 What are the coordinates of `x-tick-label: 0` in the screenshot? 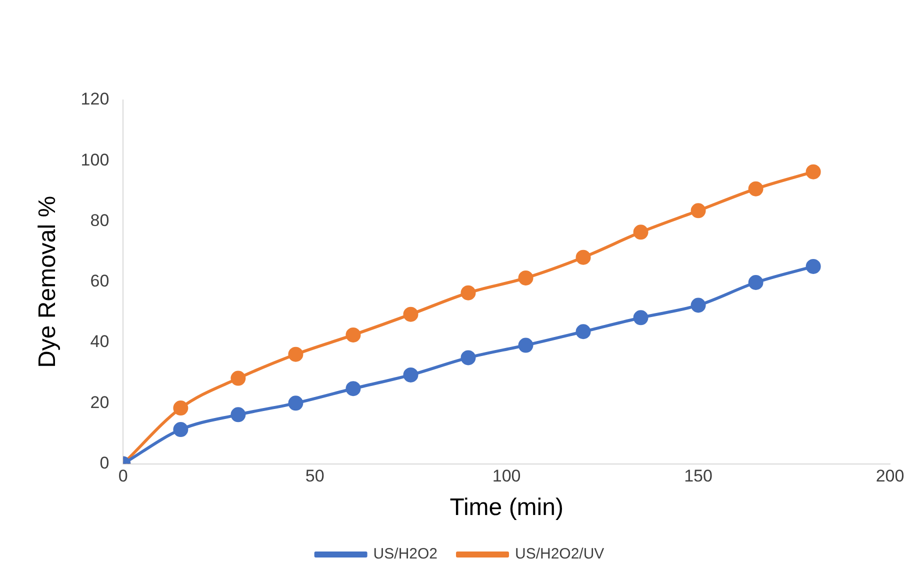 It's located at (123, 476).